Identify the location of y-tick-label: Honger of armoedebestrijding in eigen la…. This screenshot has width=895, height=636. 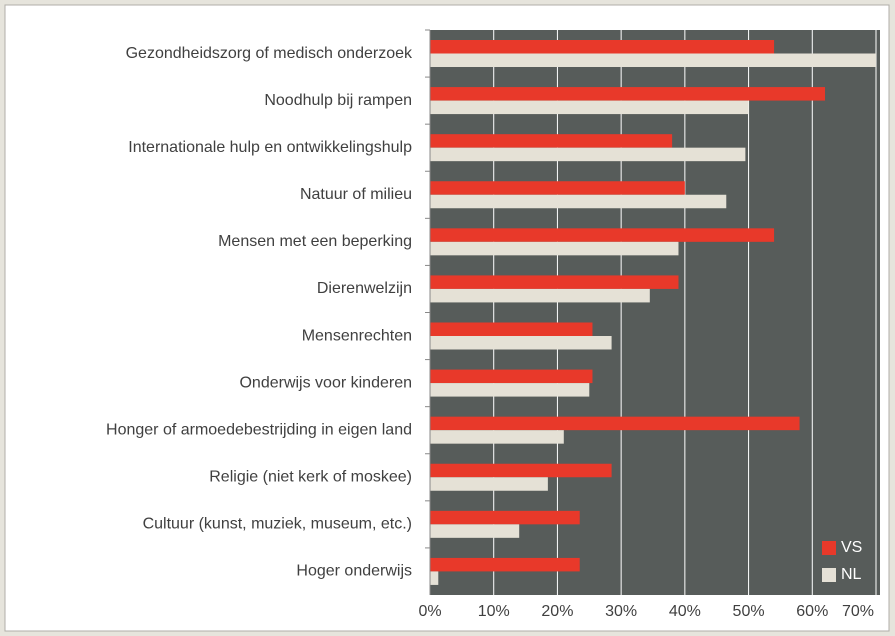
(259, 429).